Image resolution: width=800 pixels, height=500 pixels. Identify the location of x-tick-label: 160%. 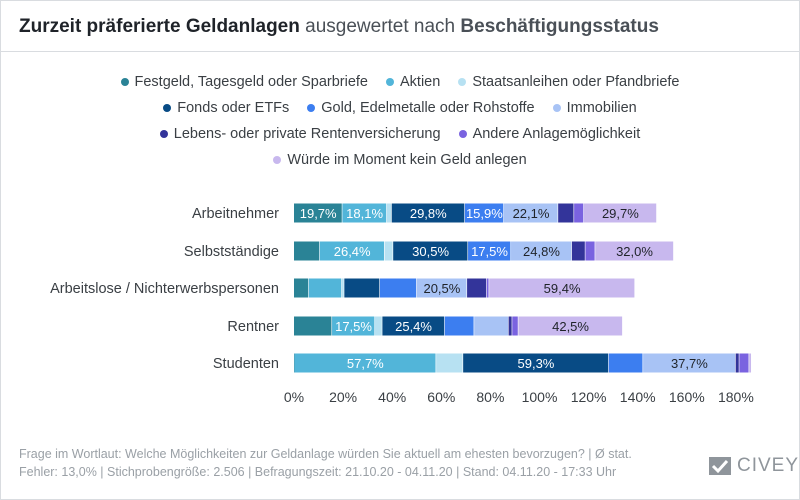
(687, 397).